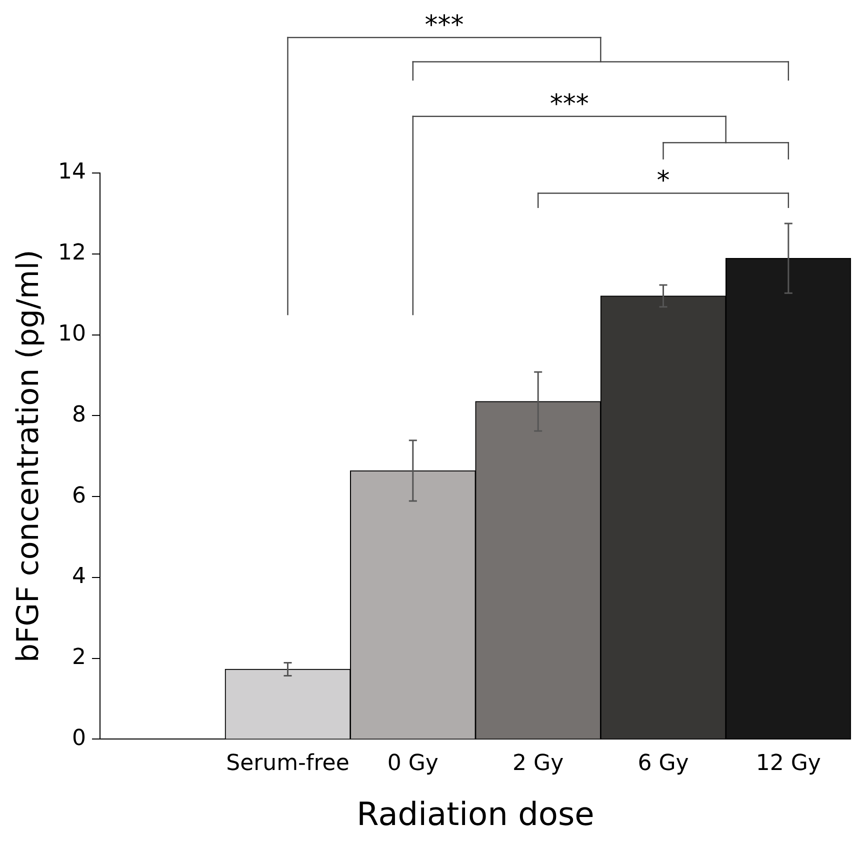 Image resolution: width=859 pixels, height=848 pixels. Describe the element at coordinates (72, 172) in the screenshot. I see `y-tick-label: 14` at that location.